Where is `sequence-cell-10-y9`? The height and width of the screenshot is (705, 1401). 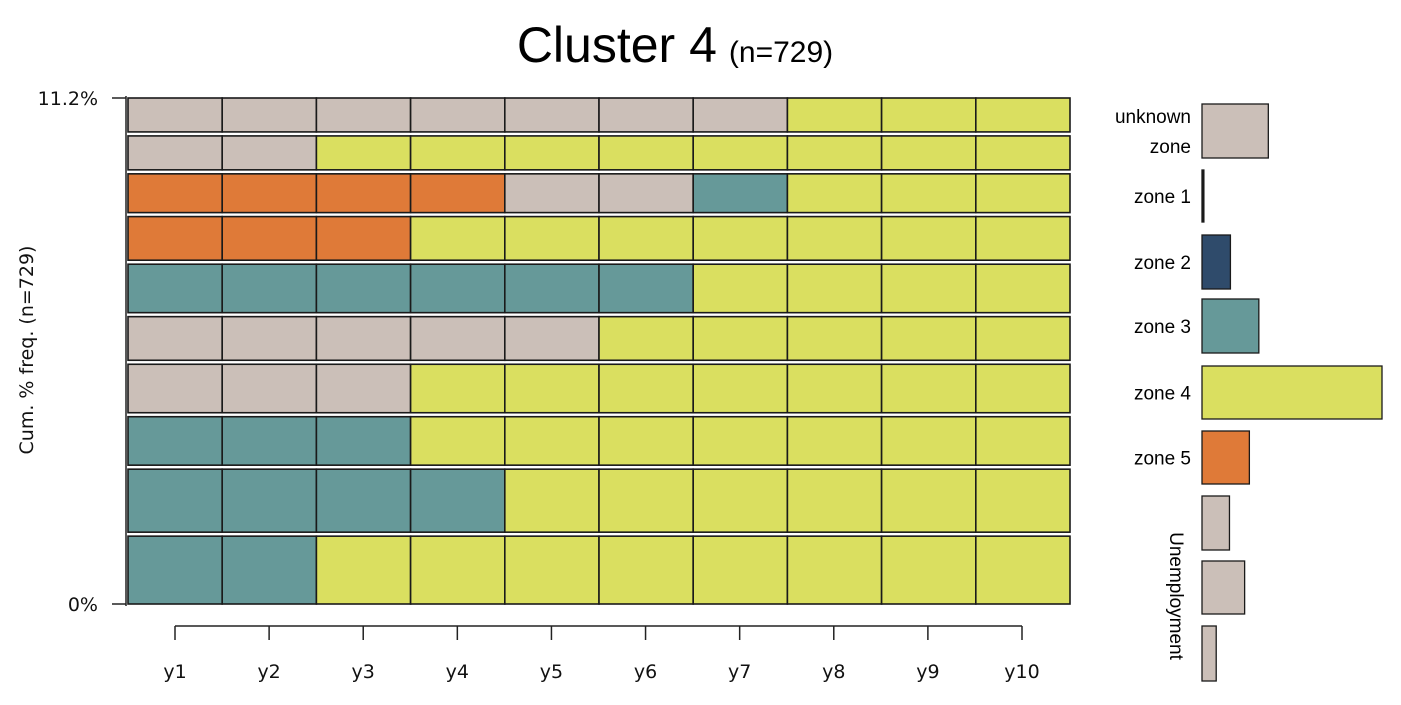 sequence-cell-10-y9 is located at coordinates (928, 115).